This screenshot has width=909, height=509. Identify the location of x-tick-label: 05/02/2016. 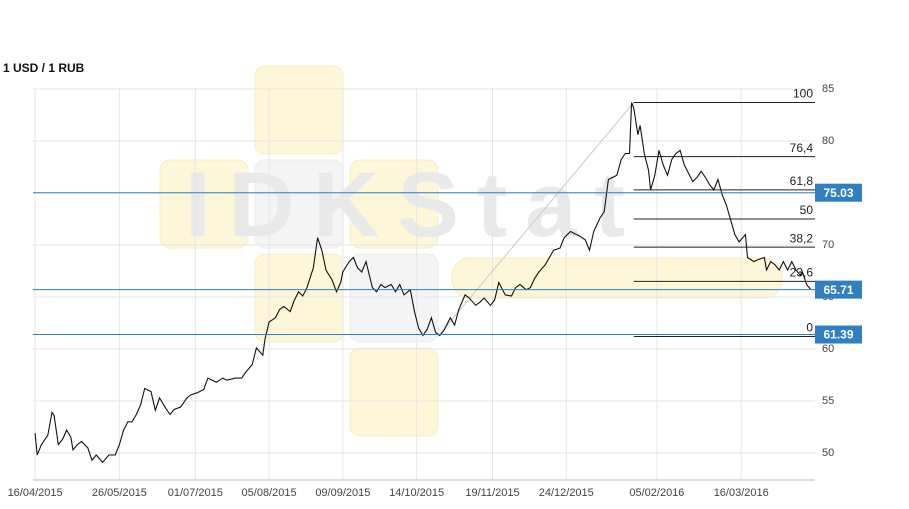
(656, 493).